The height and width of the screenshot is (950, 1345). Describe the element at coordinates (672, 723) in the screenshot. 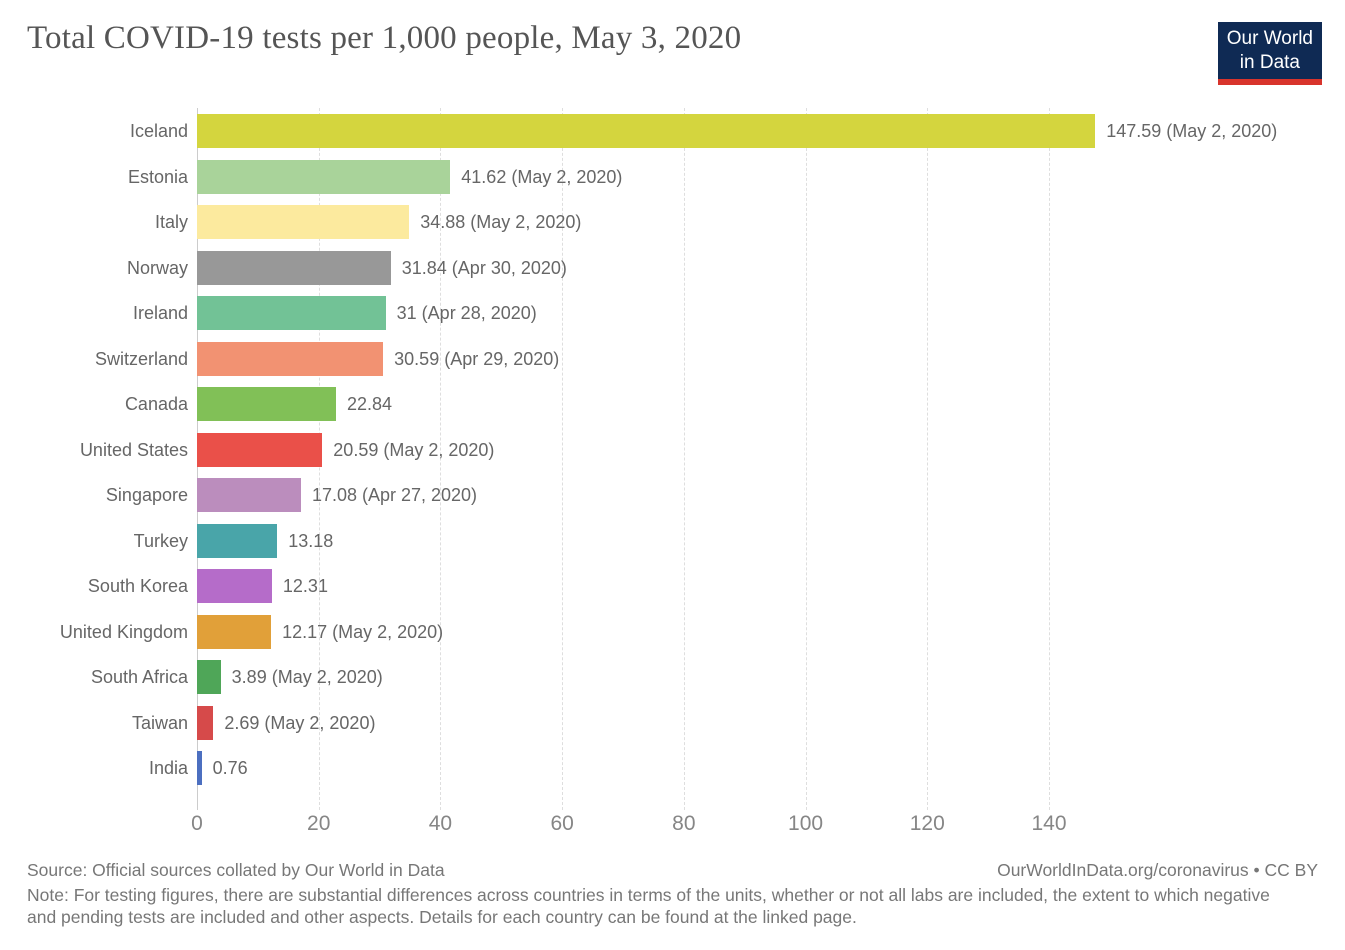

I see `bar-row-taiwan: Taiwan 2.69 (May 2, 2020)` at that location.